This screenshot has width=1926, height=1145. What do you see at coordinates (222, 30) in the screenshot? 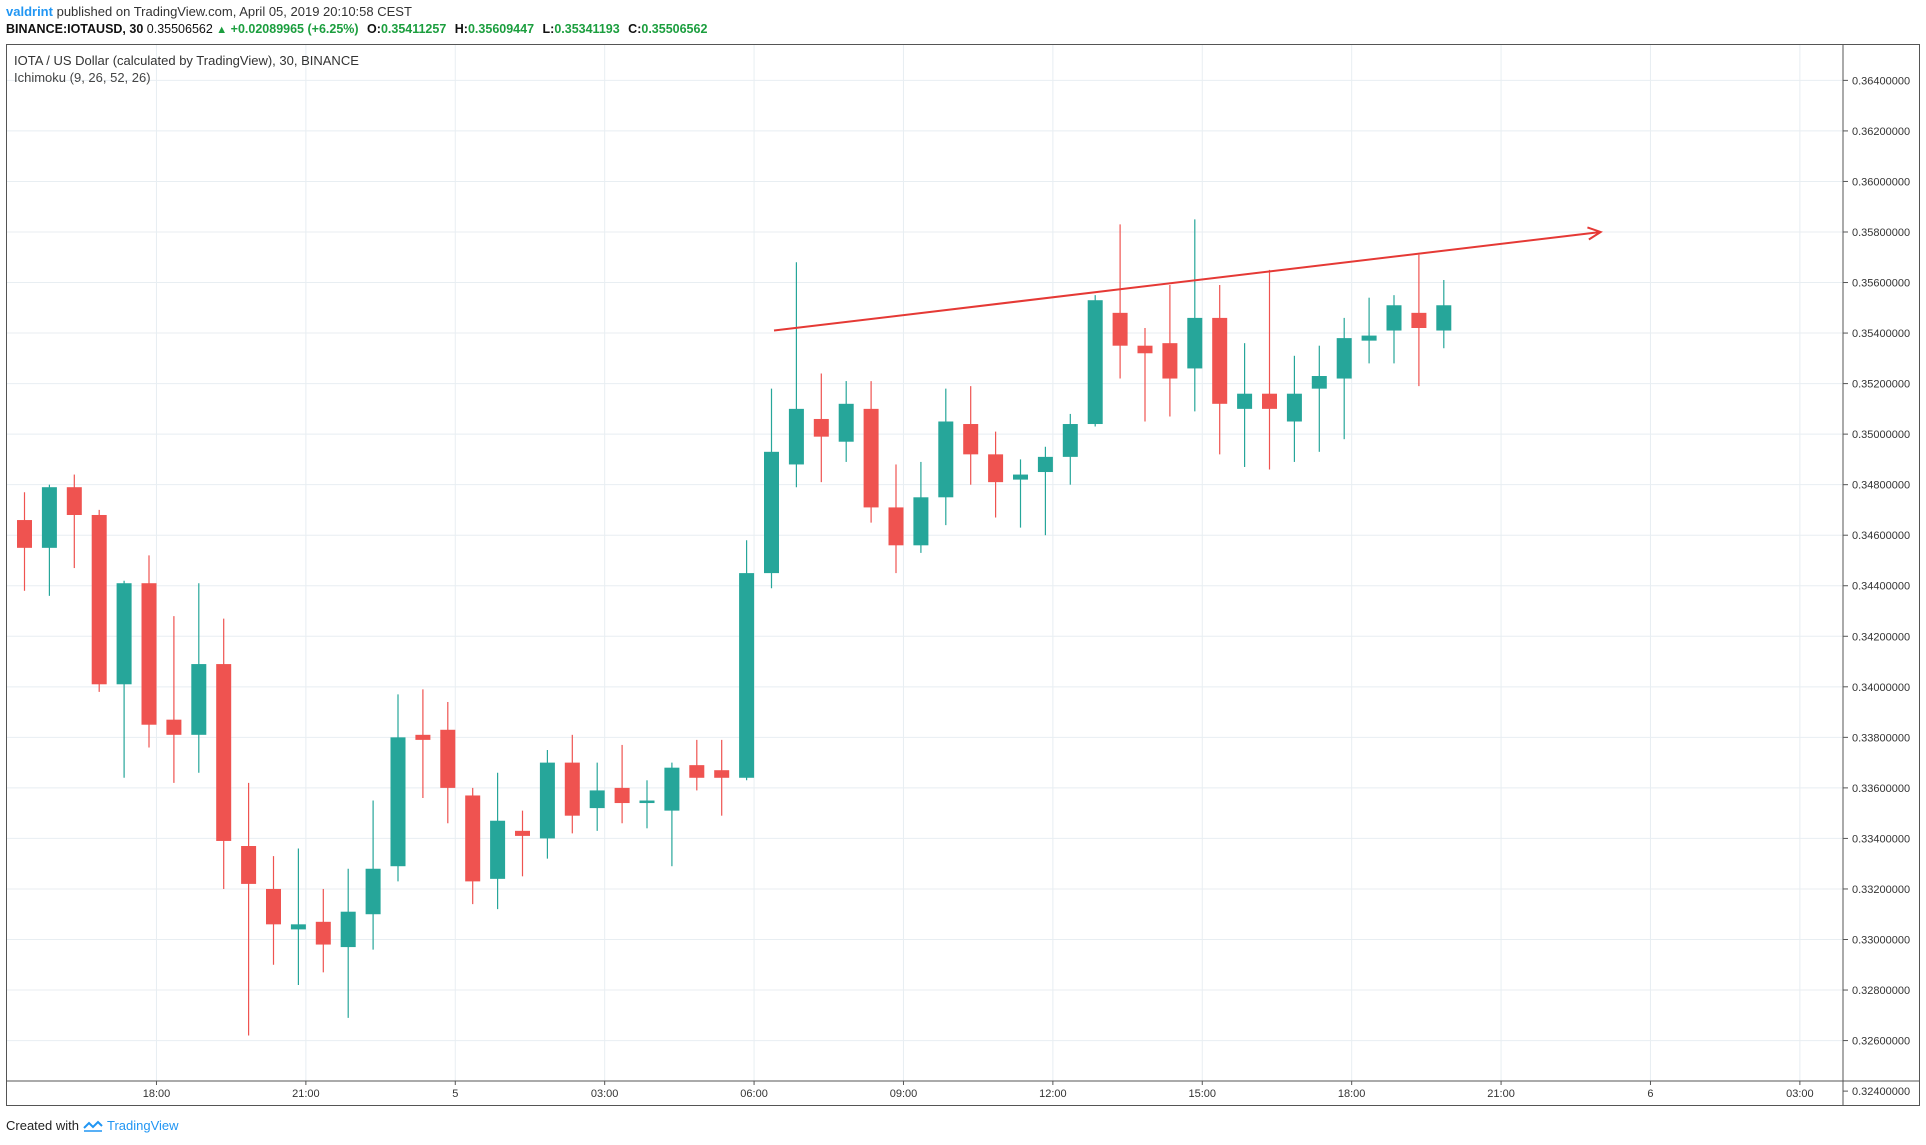
I see `up-arrow-icon: ▲` at bounding box center [222, 30].